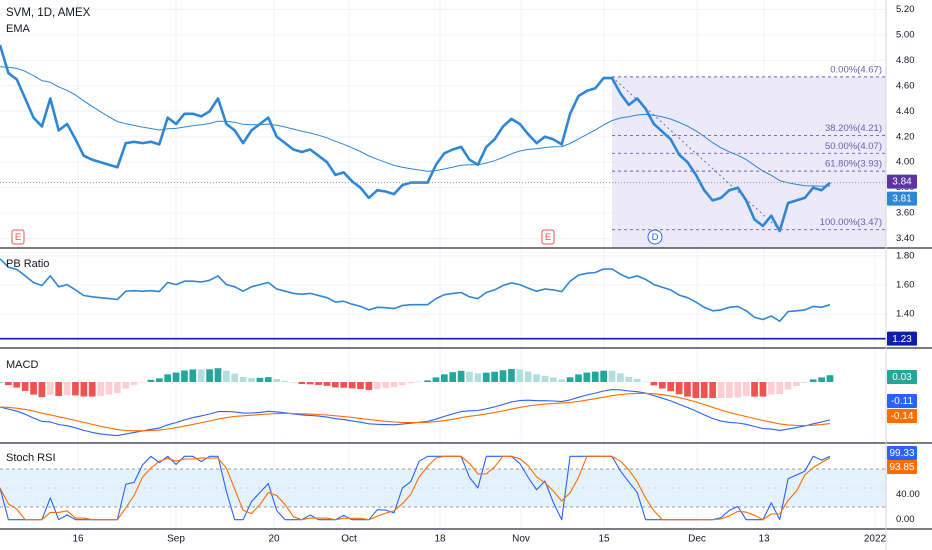 The height and width of the screenshot is (550, 932). Describe the element at coordinates (905, 34) in the screenshot. I see `price-axis-tick: 5.00` at that location.